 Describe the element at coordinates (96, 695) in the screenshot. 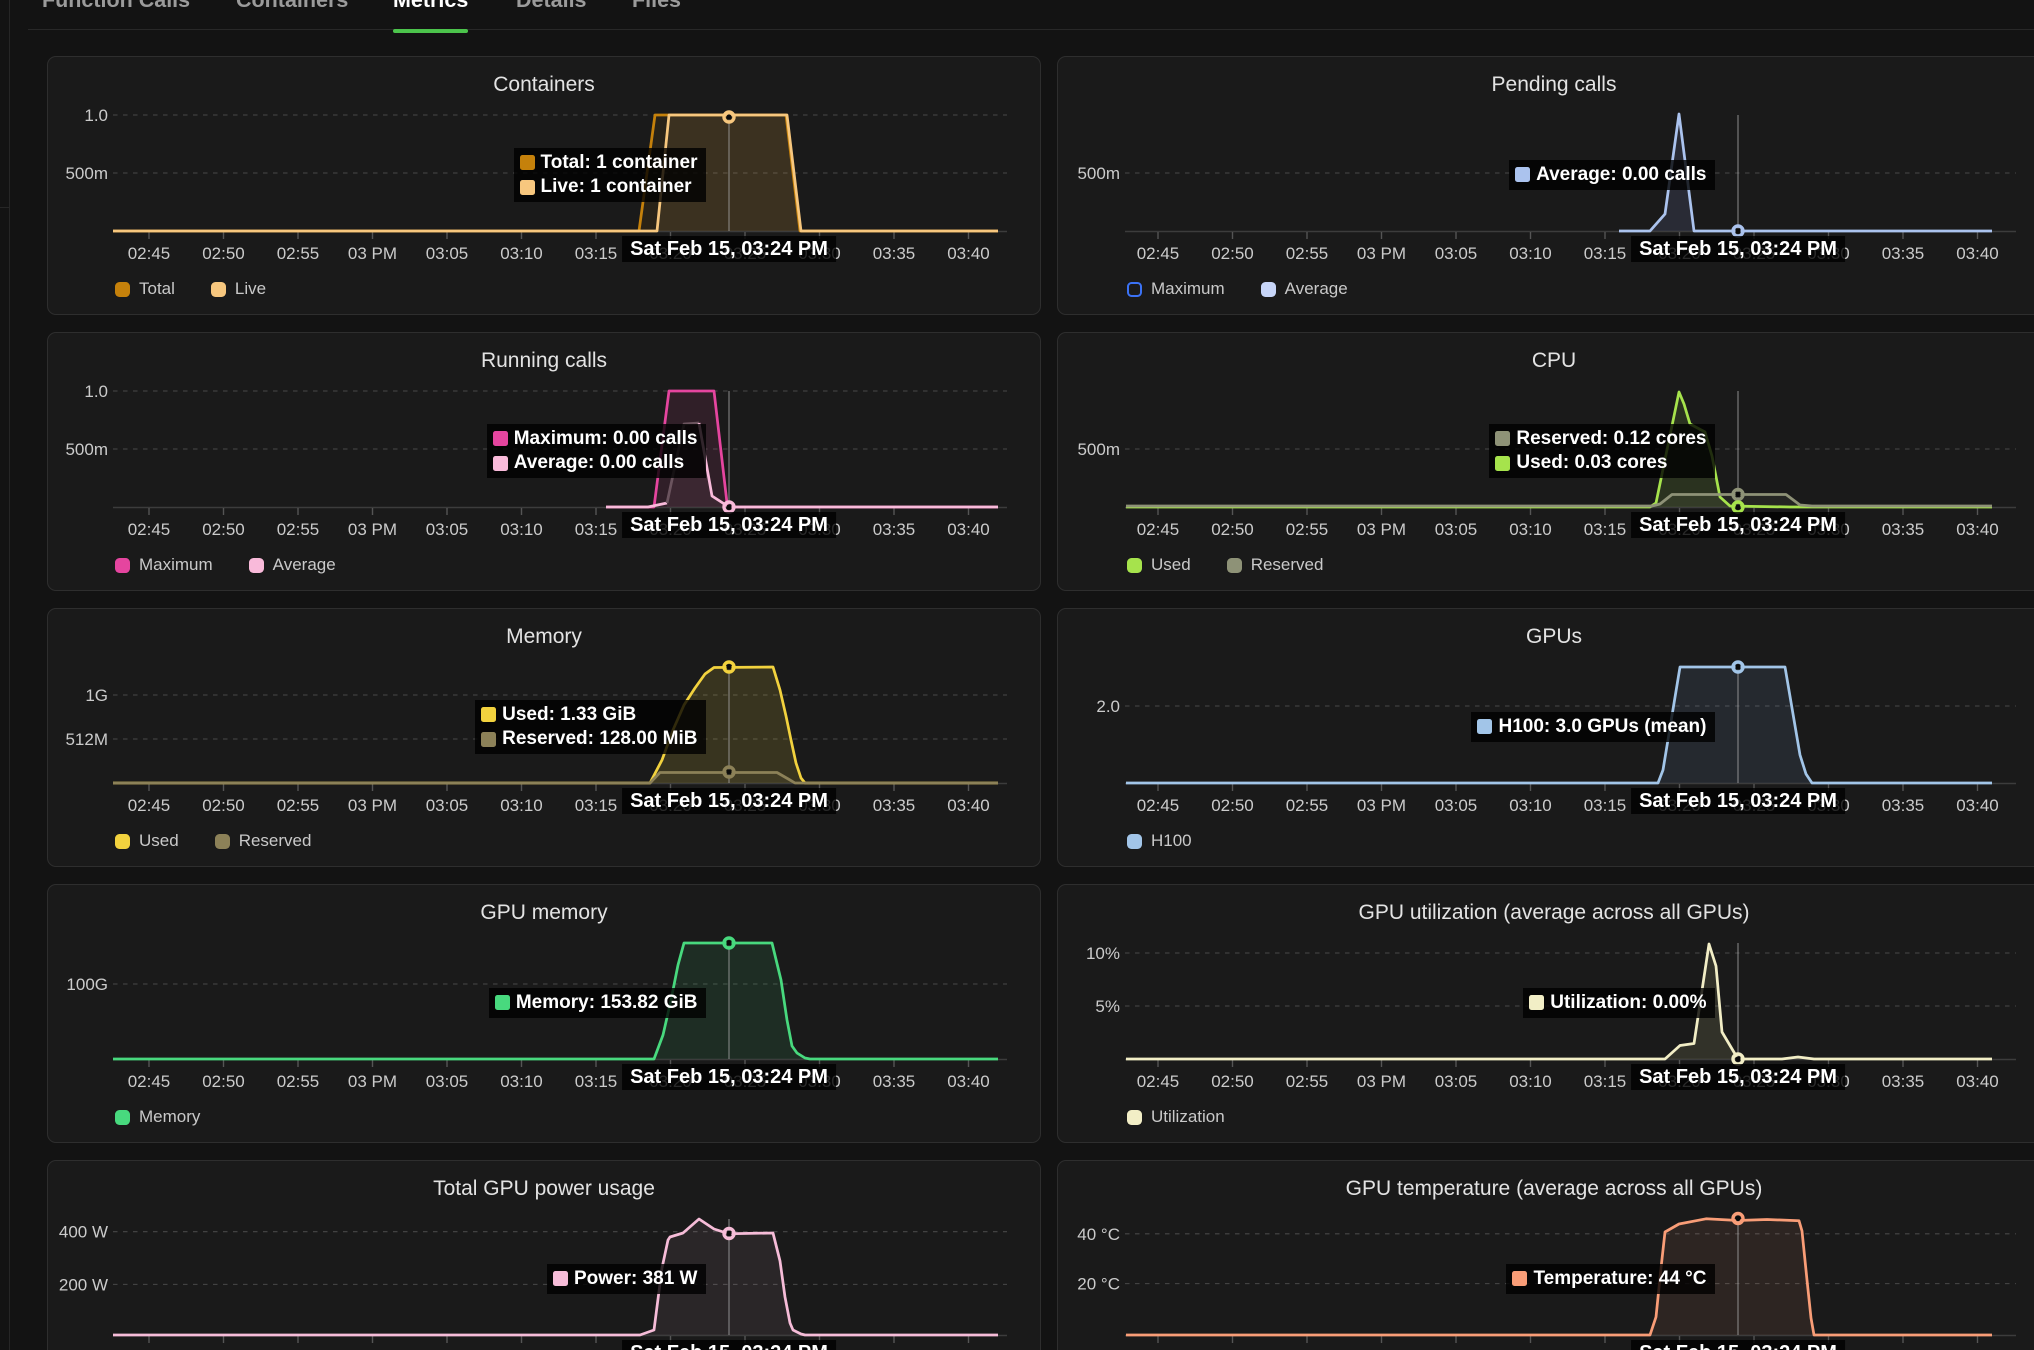

I see `svg-text: 1G` at that location.